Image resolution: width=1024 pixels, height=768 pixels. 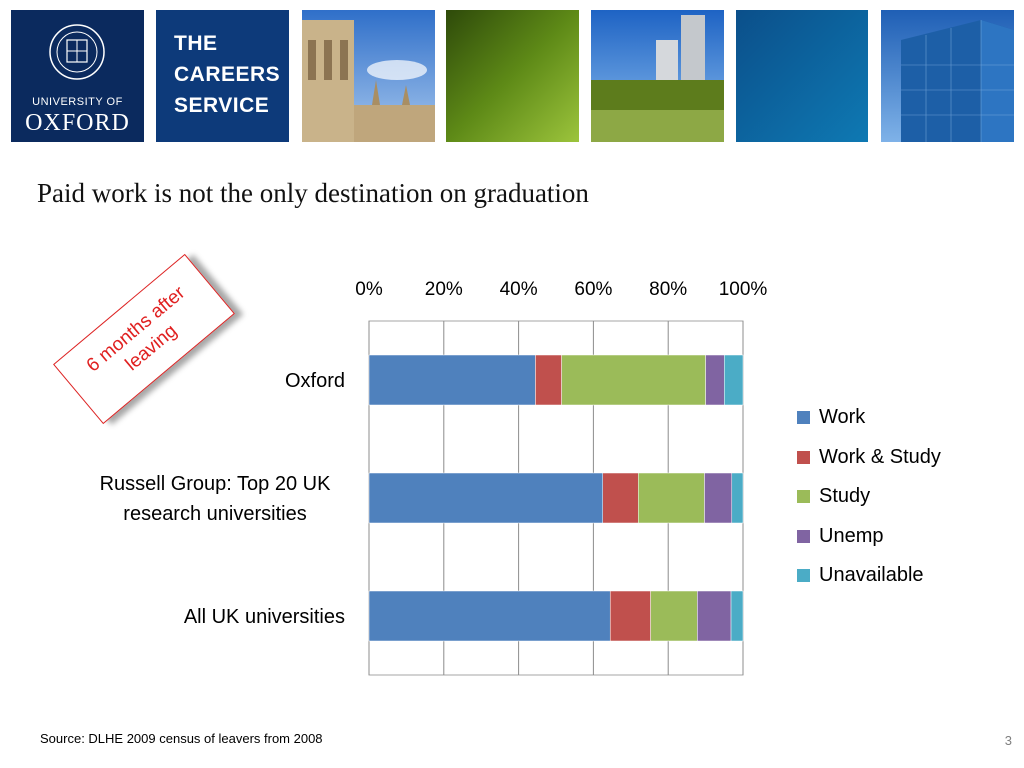 What do you see at coordinates (668, 289) in the screenshot?
I see `x-tick-label: 80%` at bounding box center [668, 289].